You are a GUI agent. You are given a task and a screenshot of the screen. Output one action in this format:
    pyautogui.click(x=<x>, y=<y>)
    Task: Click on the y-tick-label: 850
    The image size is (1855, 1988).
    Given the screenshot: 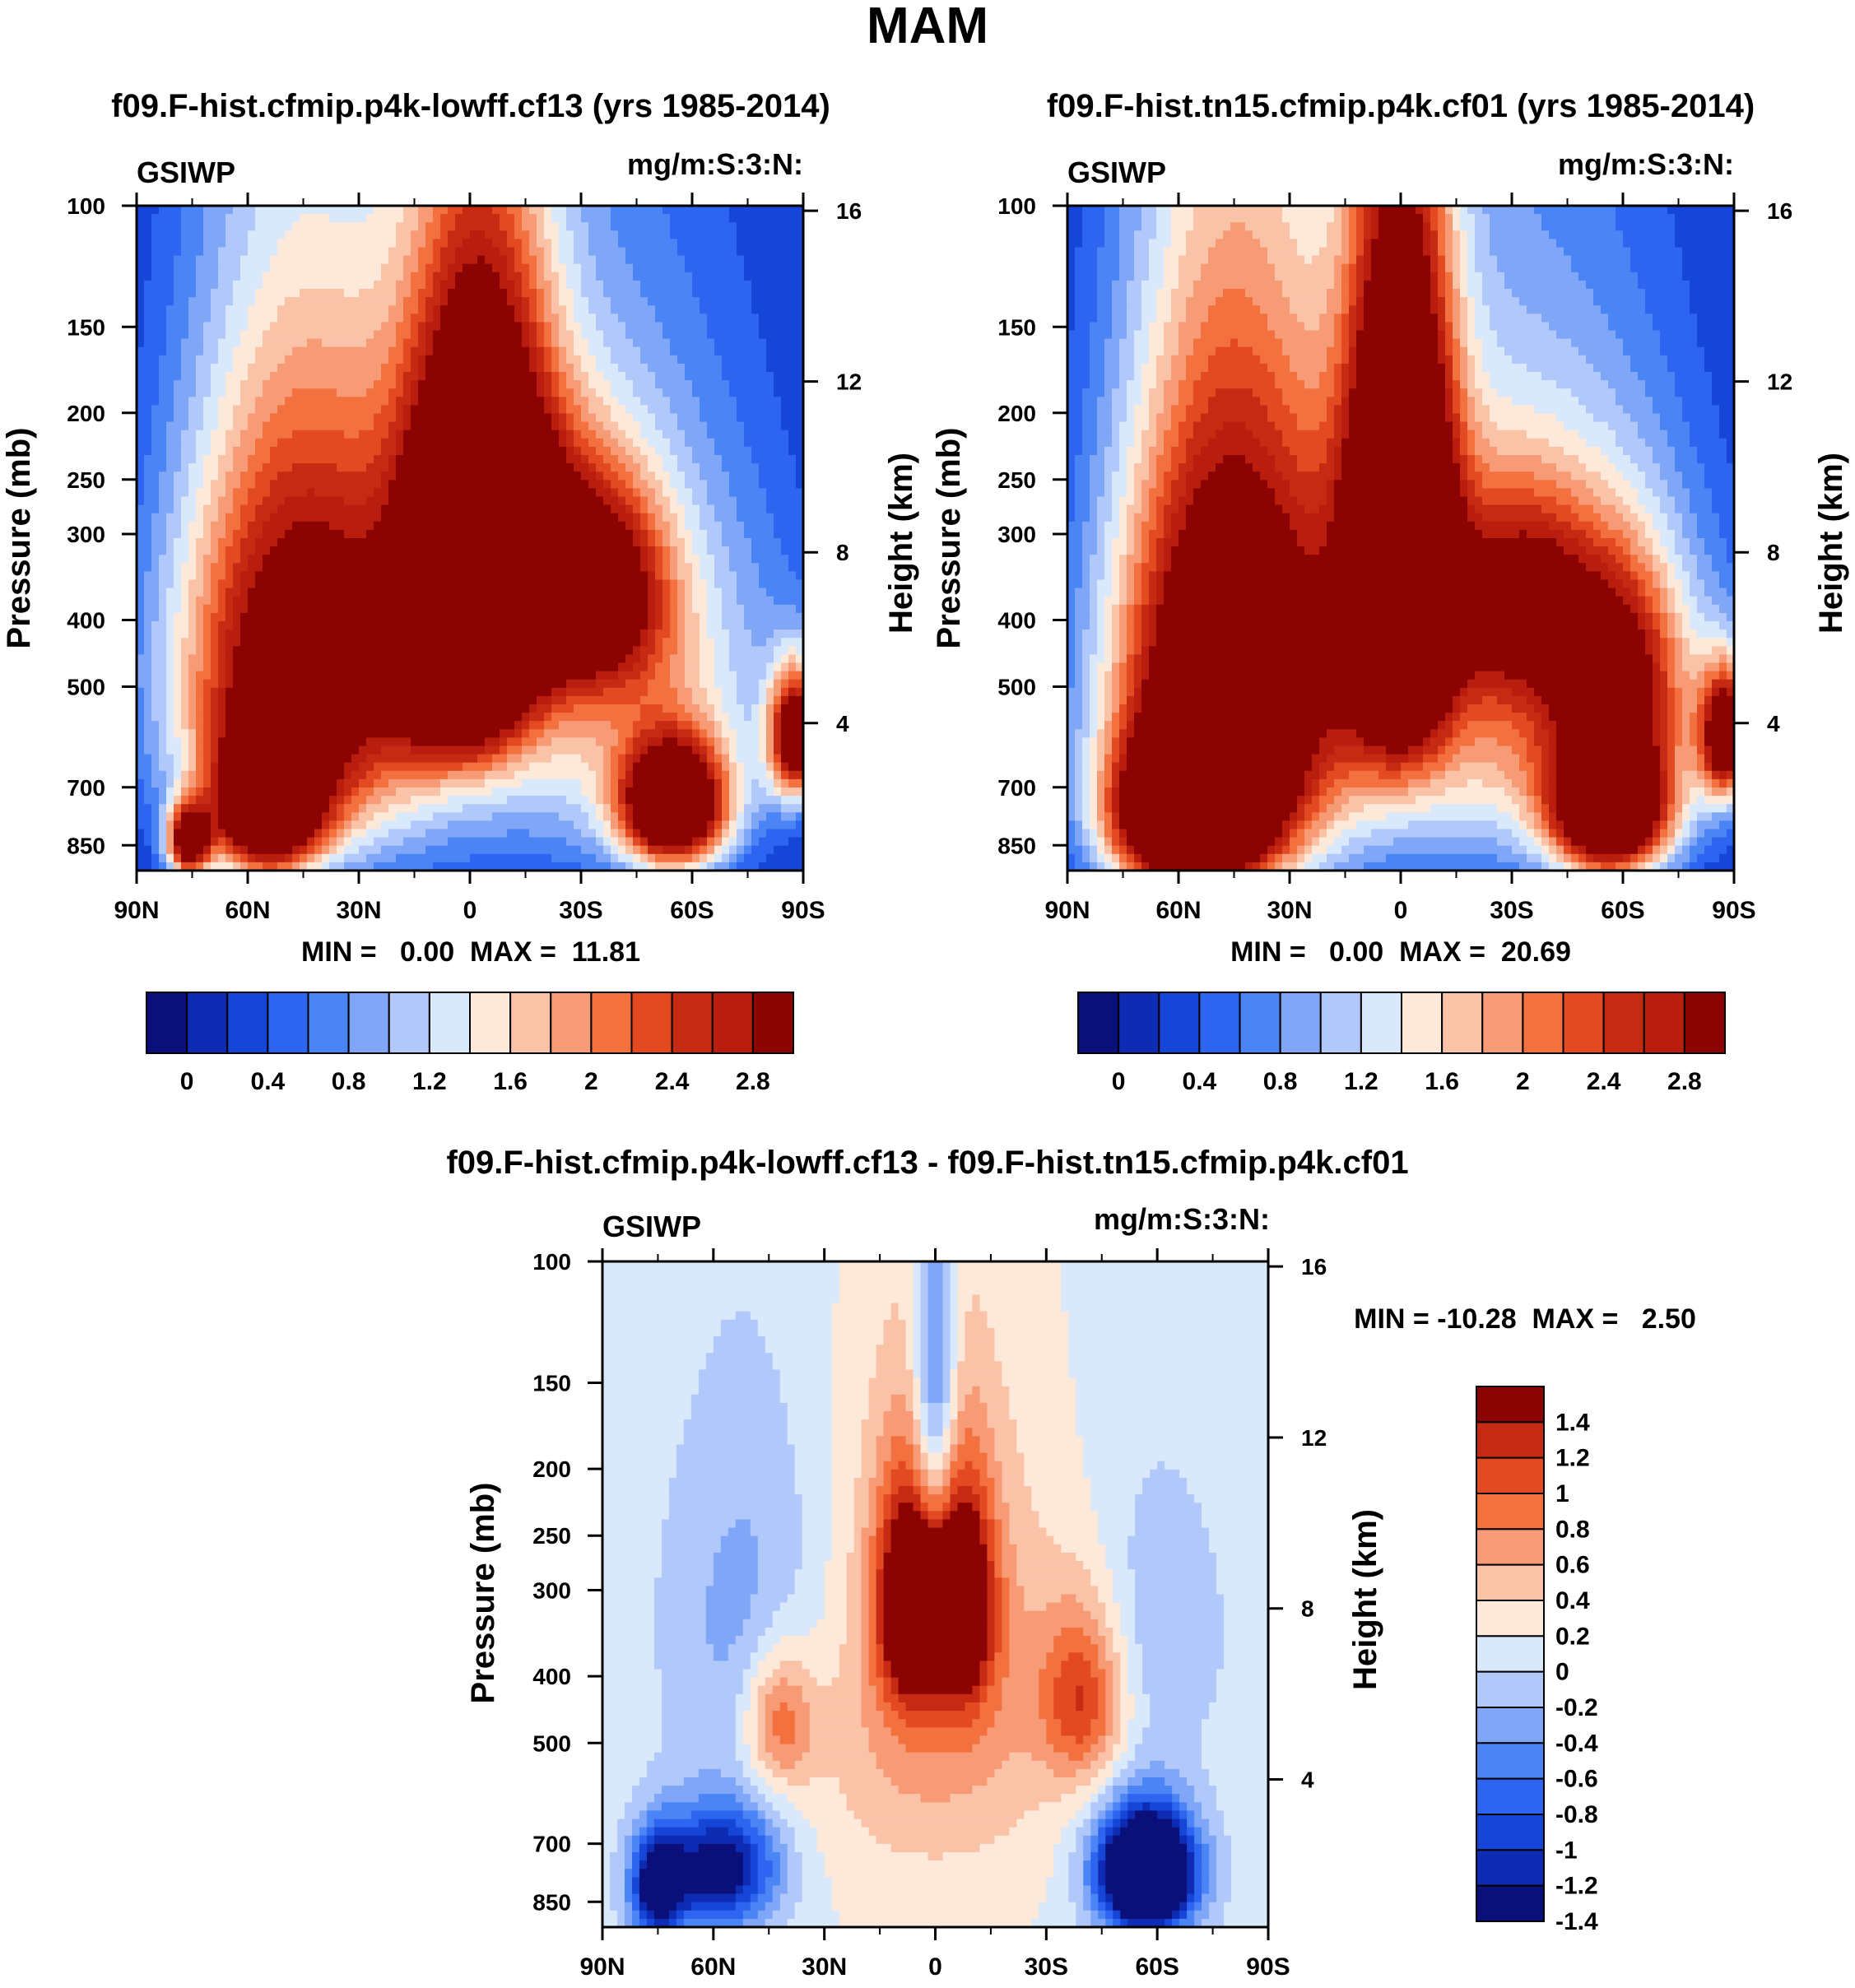 What is the action you would take?
    pyautogui.click(x=1016, y=845)
    